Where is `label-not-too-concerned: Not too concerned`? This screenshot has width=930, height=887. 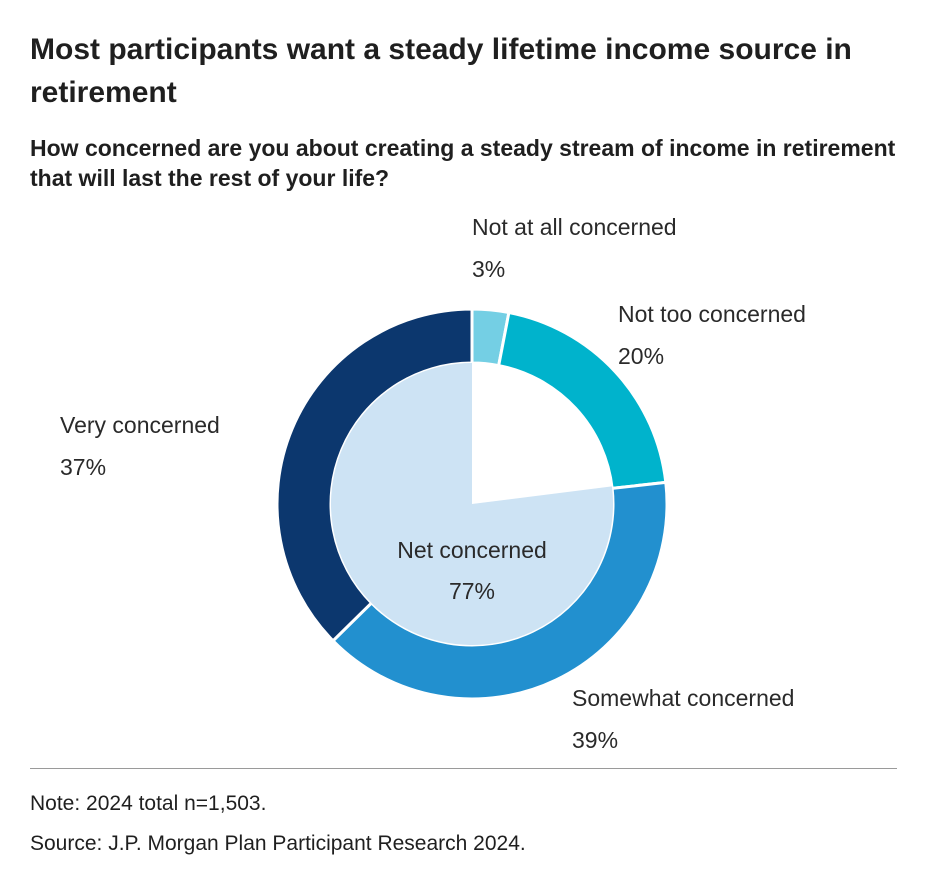 label-not-too-concerned: Not too concerned is located at coordinates (712, 314).